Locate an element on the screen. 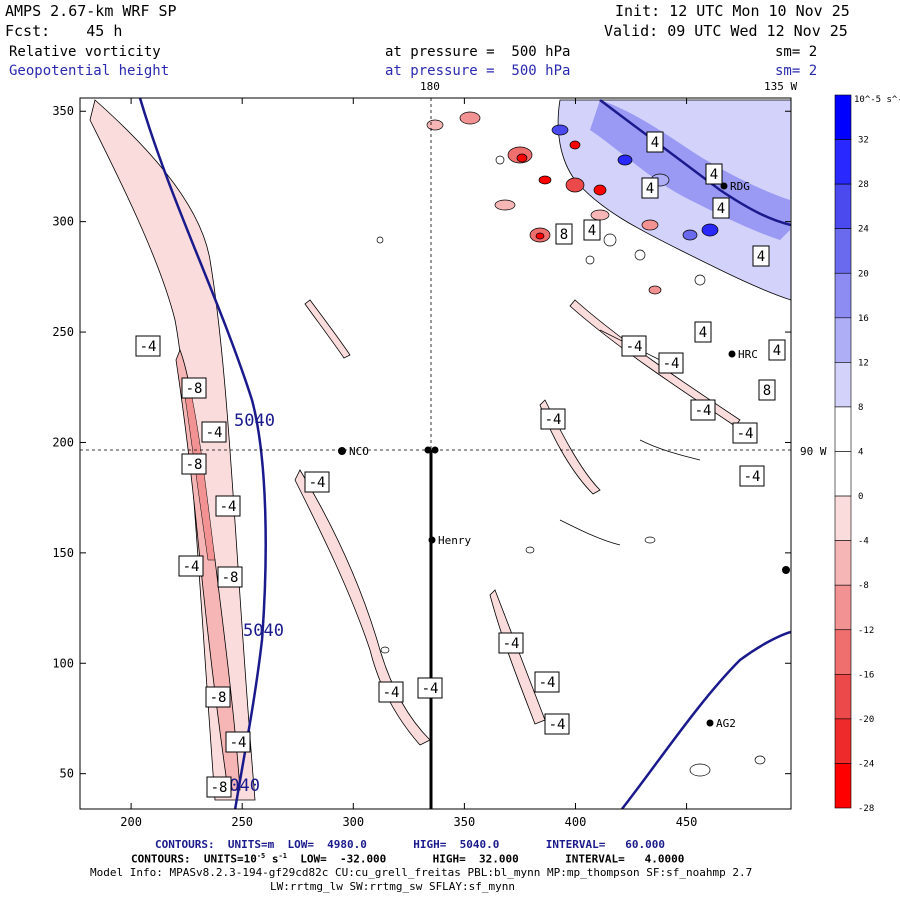 The width and height of the screenshot is (900, 900). y-tick-label: 300 is located at coordinates (63, 222).